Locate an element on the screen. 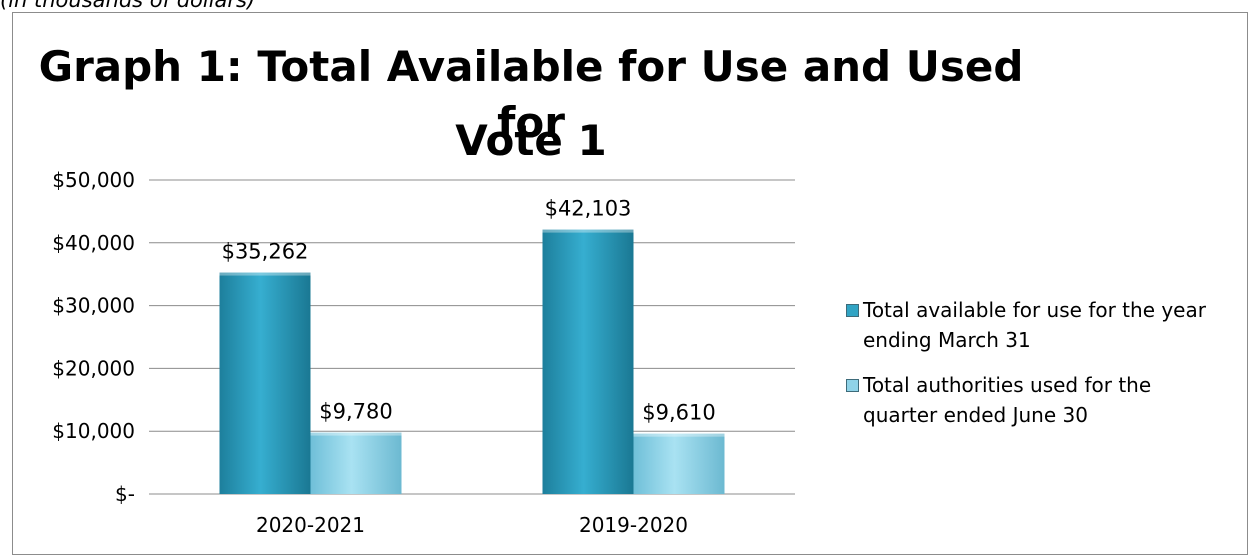 The height and width of the screenshot is (557, 1250). chart-title-line-2: Vote 1 is located at coordinates (531, 140).